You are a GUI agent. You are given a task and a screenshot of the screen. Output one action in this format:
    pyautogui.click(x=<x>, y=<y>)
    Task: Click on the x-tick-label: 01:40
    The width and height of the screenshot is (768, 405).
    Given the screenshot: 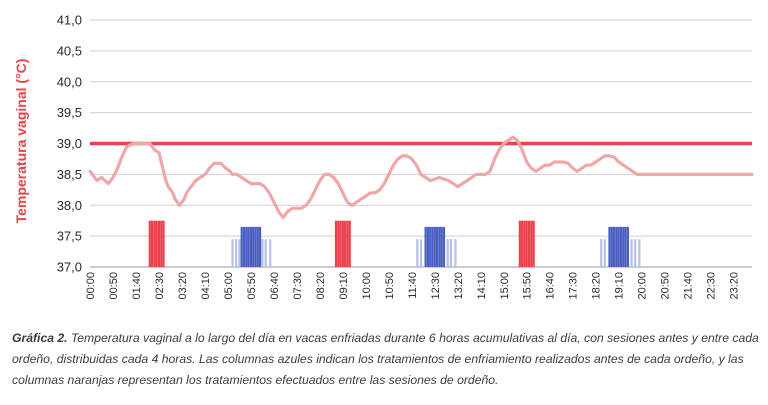 What is the action you would take?
    pyautogui.click(x=137, y=286)
    